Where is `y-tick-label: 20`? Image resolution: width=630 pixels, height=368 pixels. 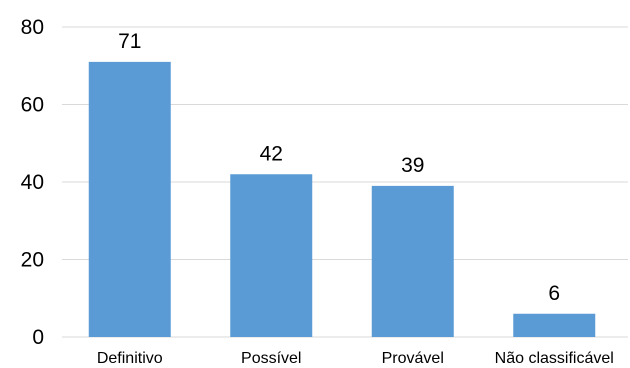 y-tick-label: 20 is located at coordinates (32, 260).